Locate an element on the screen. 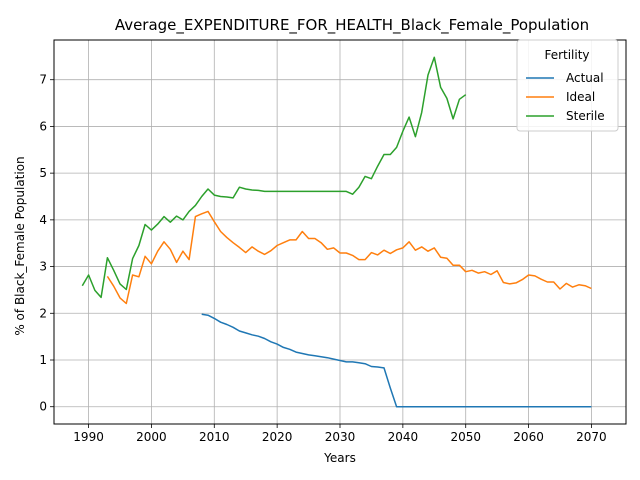  x-tick-label: 2060 is located at coordinates (528, 437).